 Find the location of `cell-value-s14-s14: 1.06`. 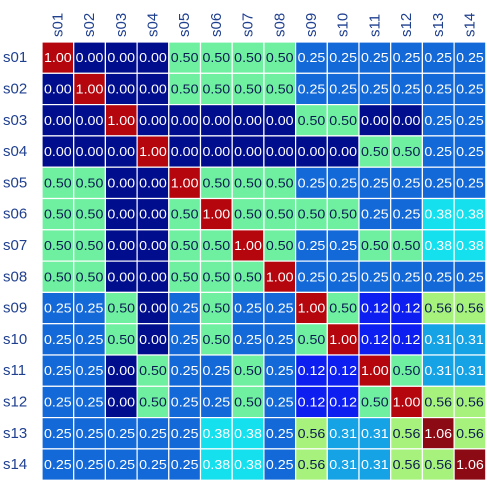

cell-value-s14-s14: 1.06 is located at coordinates (470, 464).